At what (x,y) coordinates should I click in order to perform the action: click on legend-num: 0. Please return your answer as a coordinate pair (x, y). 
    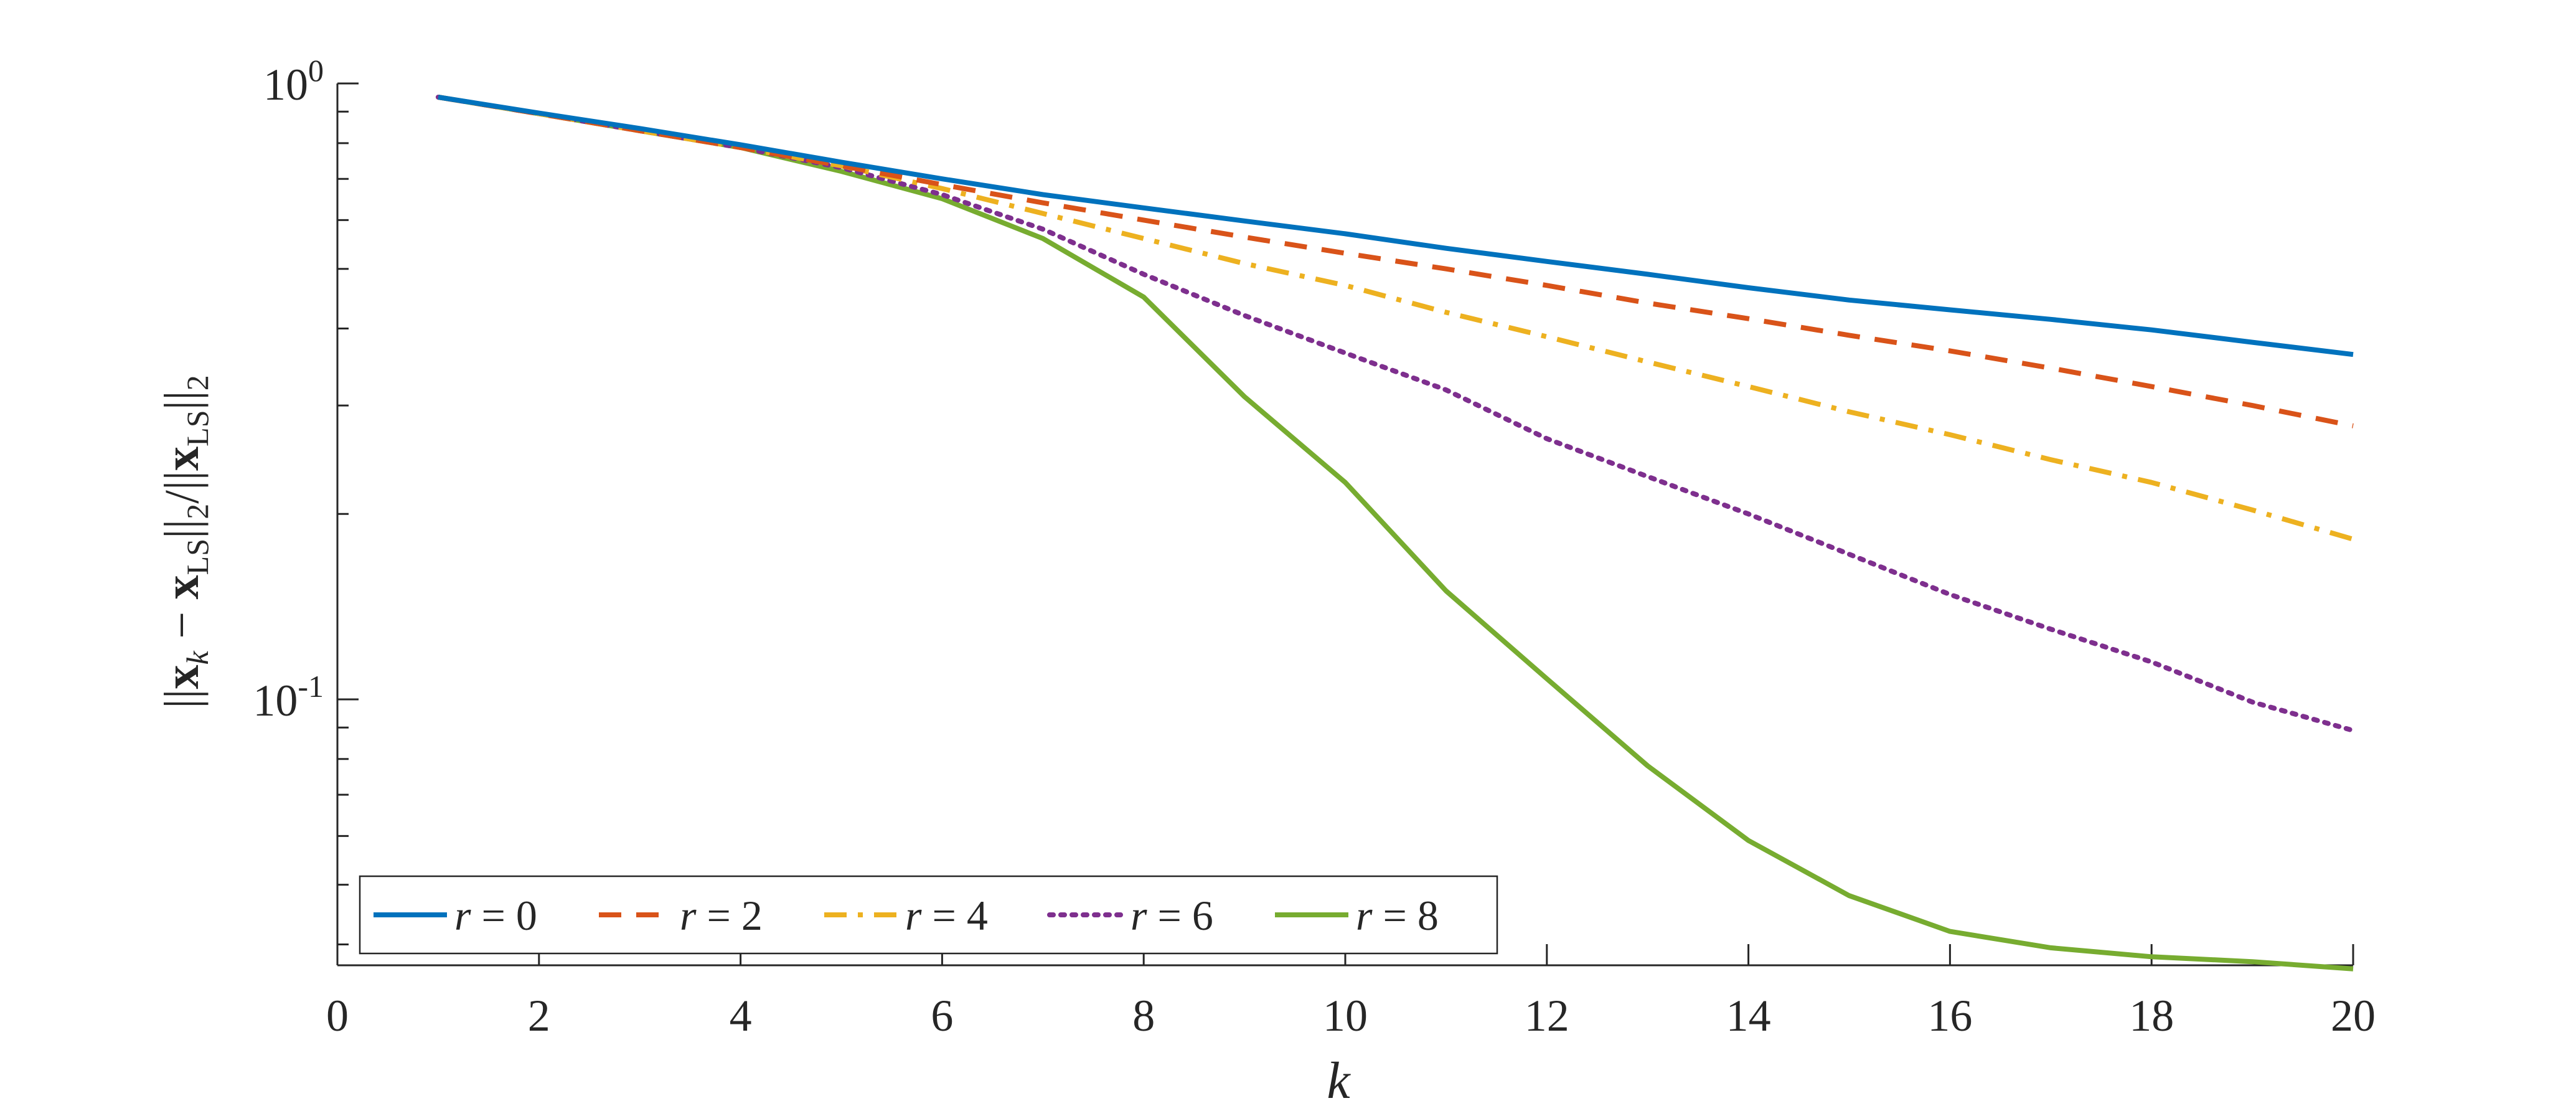
    Looking at the image, I should click on (526, 915).